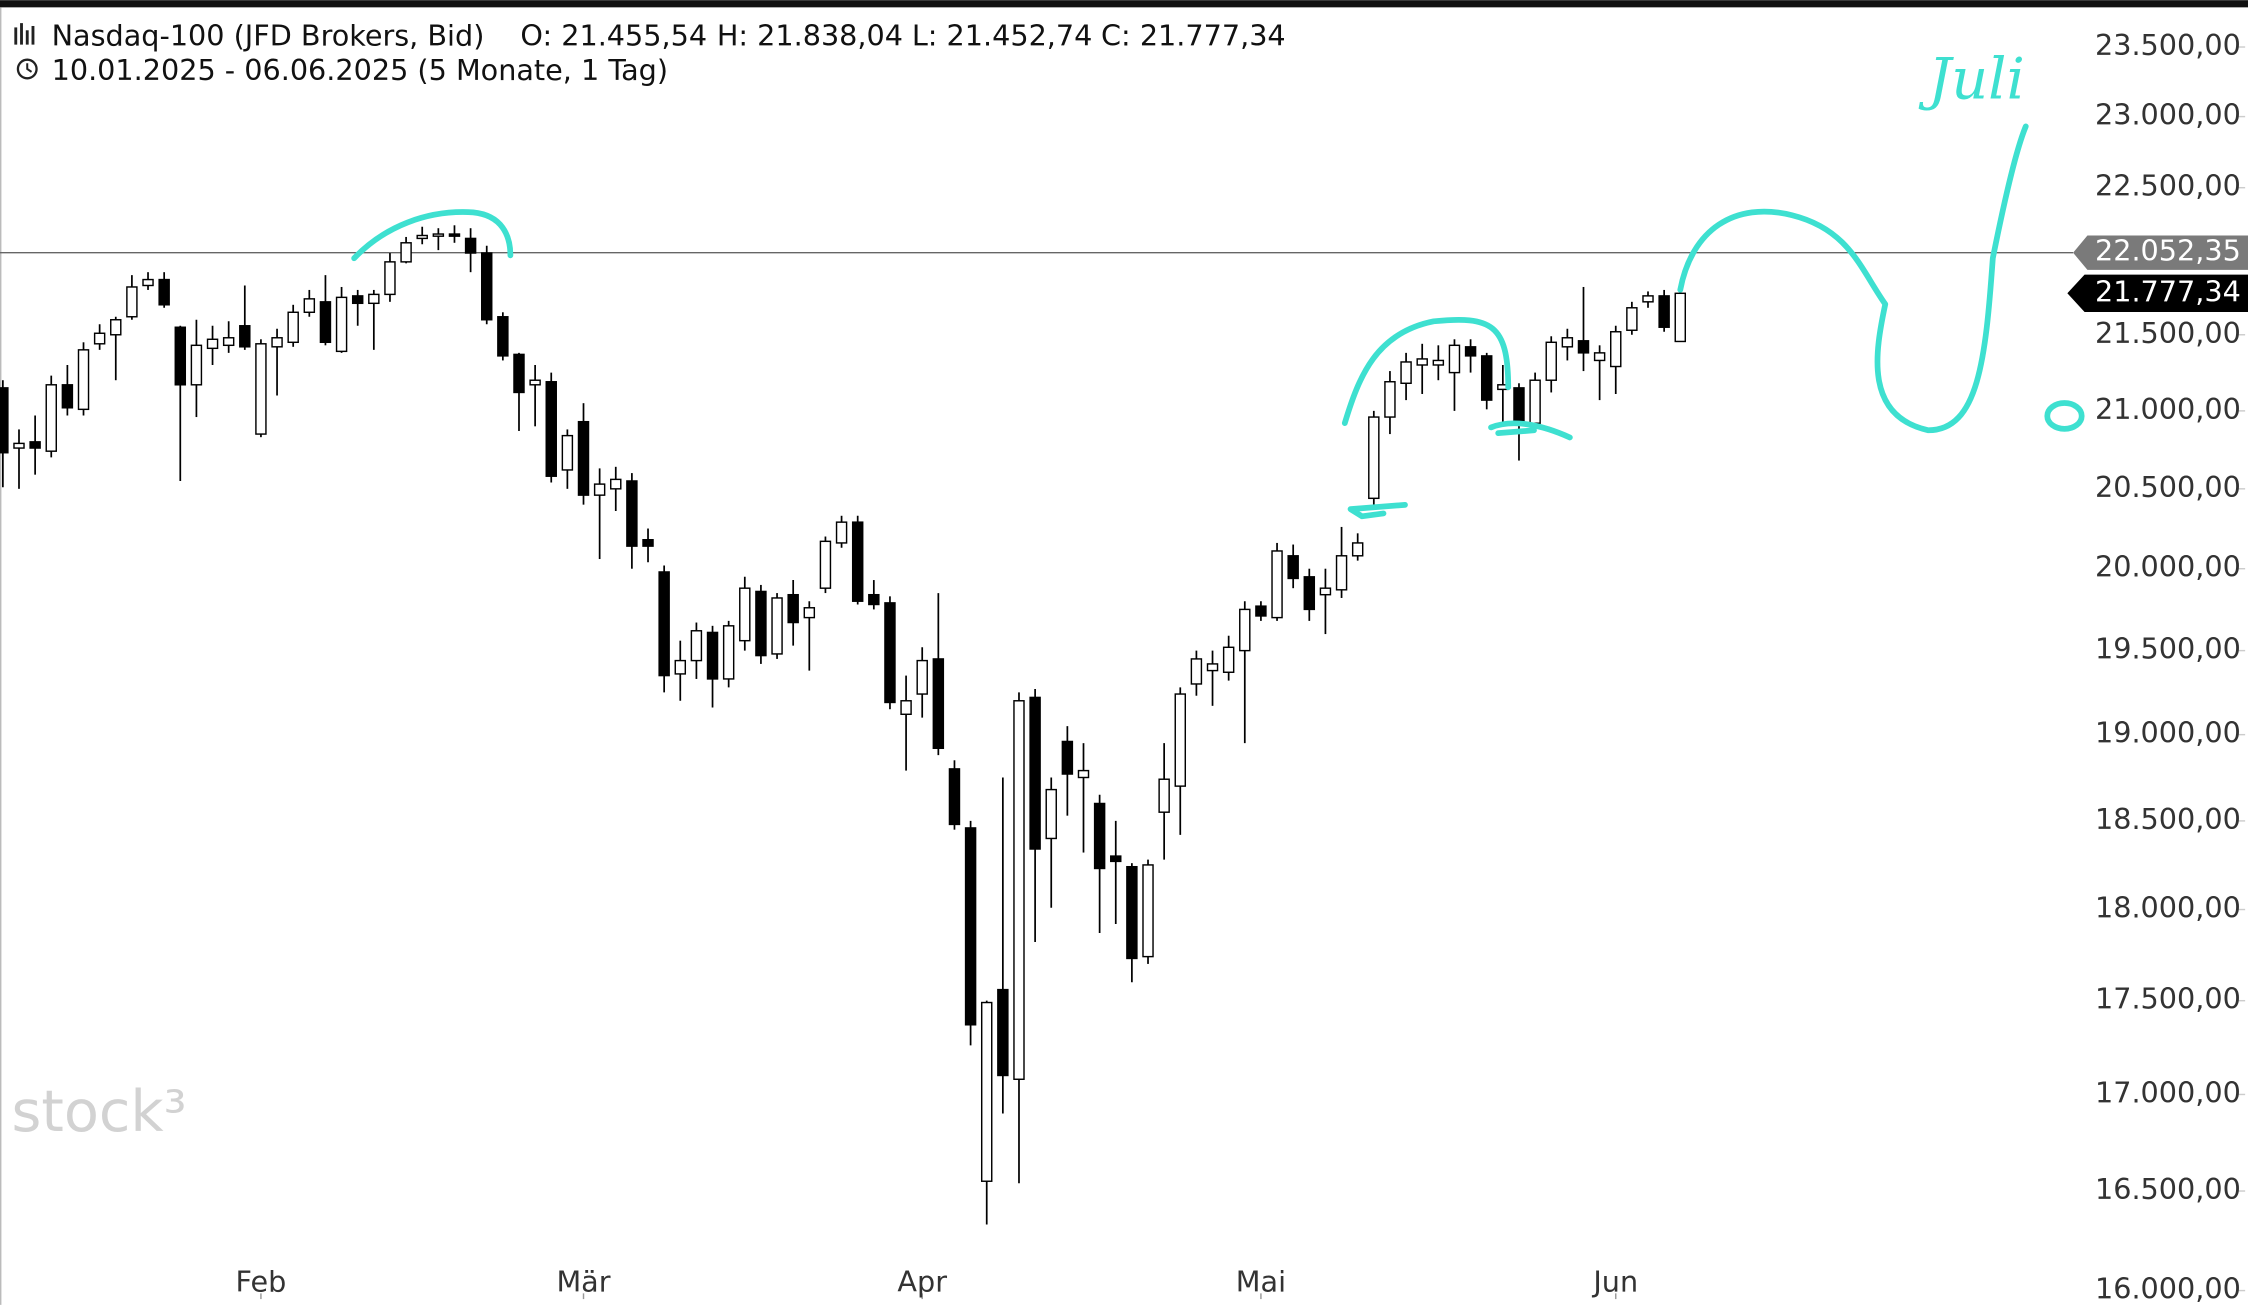 This screenshot has width=2248, height=1305. I want to click on instrument-name: Nasdaq-100 (JFD Brokers, Bid), so click(268, 35).